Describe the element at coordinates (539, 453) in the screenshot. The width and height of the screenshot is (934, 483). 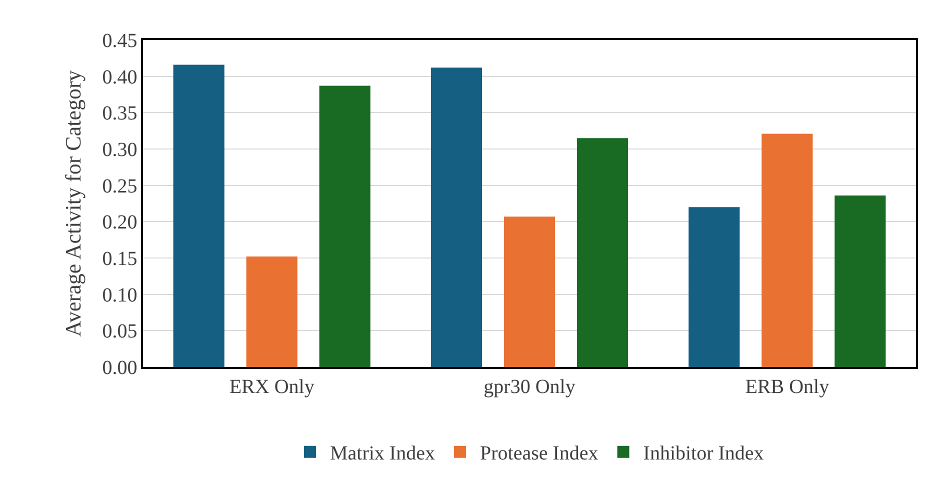
I see `legend-label: Protease Index` at that location.